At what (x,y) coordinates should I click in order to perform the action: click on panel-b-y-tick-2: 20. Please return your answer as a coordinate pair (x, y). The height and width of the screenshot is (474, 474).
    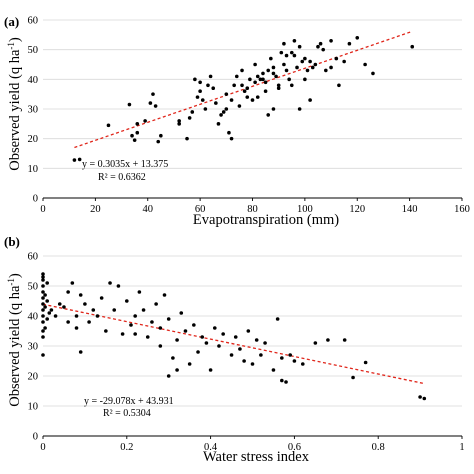
    Looking at the image, I should click on (33, 377).